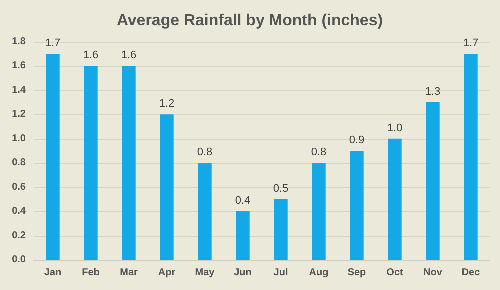  I want to click on y-tick-label: 1.8, so click(19, 42).